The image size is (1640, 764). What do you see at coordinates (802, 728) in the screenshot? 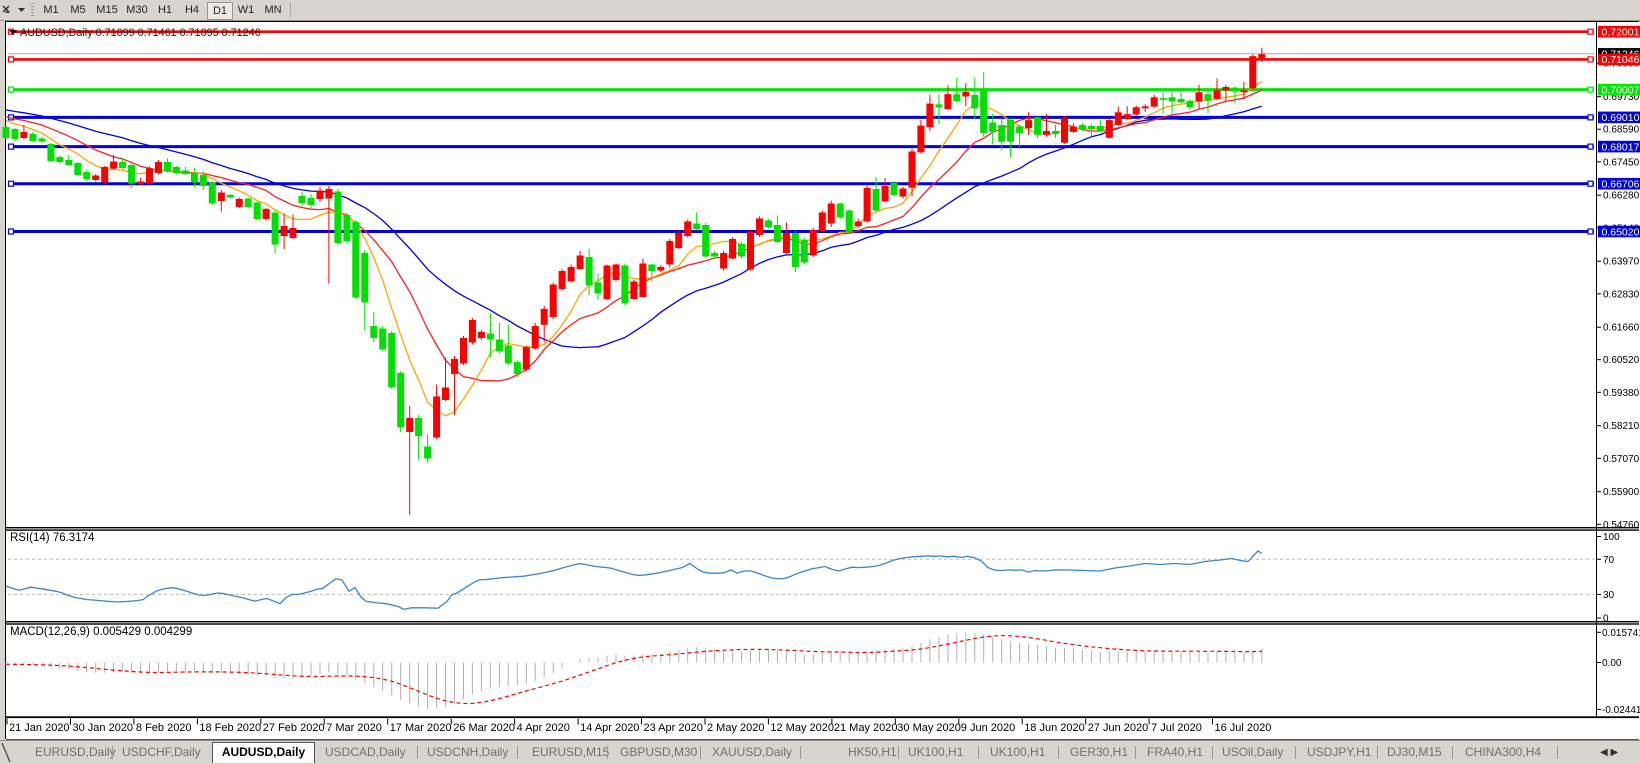
I see `svg-text: 12 May 2020` at bounding box center [802, 728].